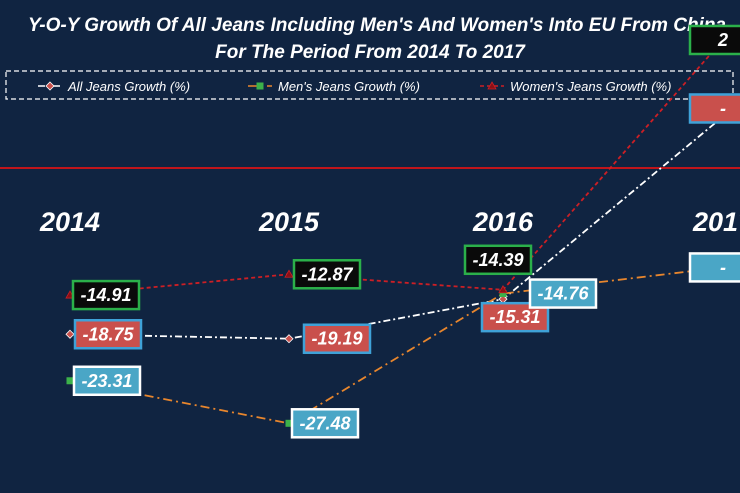  I want to click on category-label-2014: 2014, so click(69, 222).